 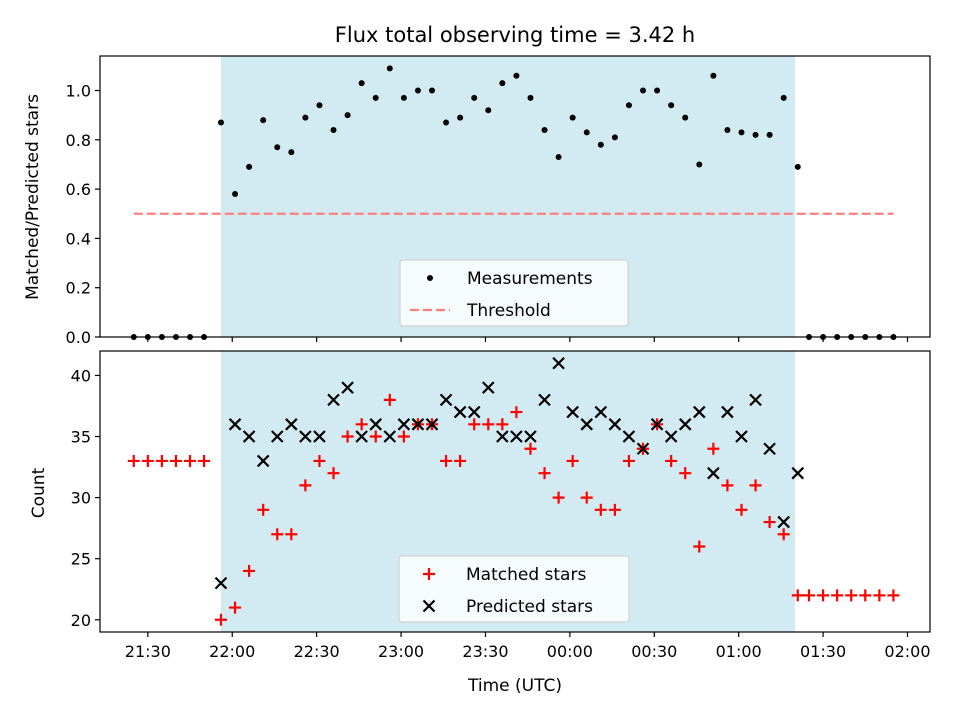 I want to click on x-tick-label: 23:30, so click(x=485, y=651).